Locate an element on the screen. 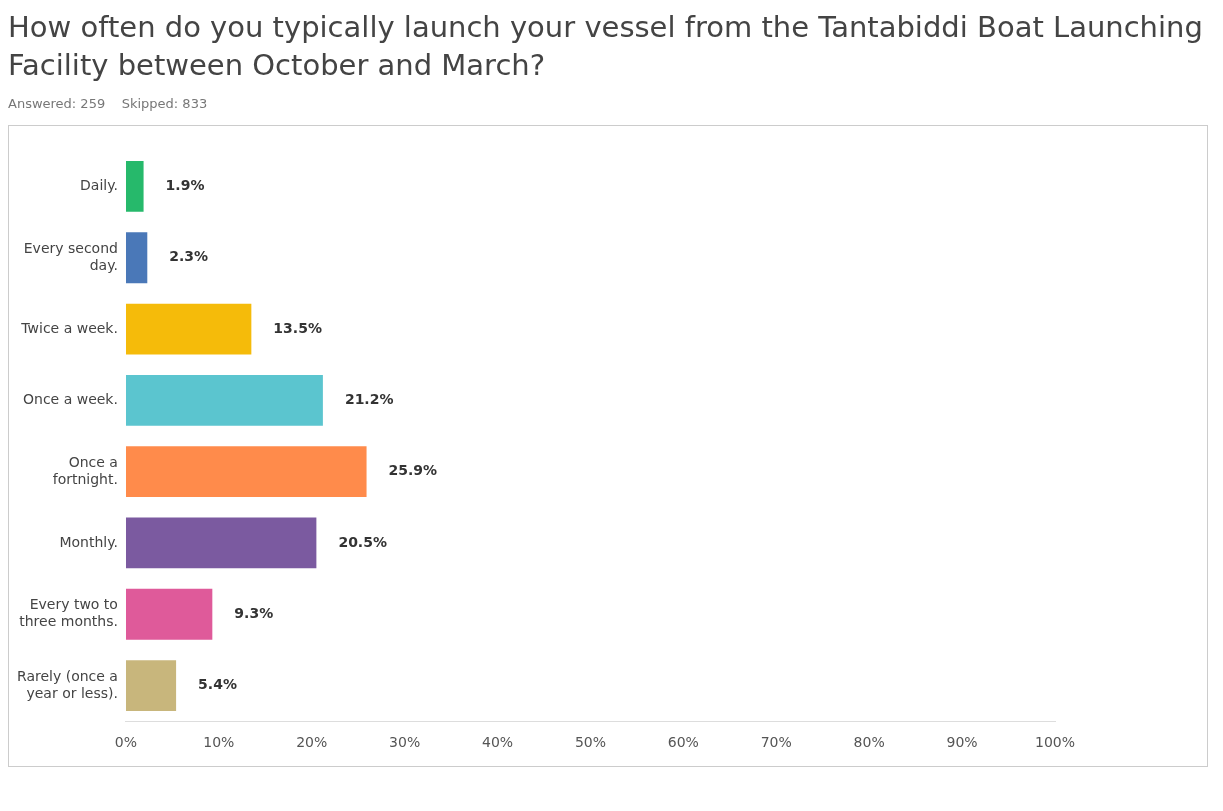  category-label: Every two to is located at coordinates (73, 604).